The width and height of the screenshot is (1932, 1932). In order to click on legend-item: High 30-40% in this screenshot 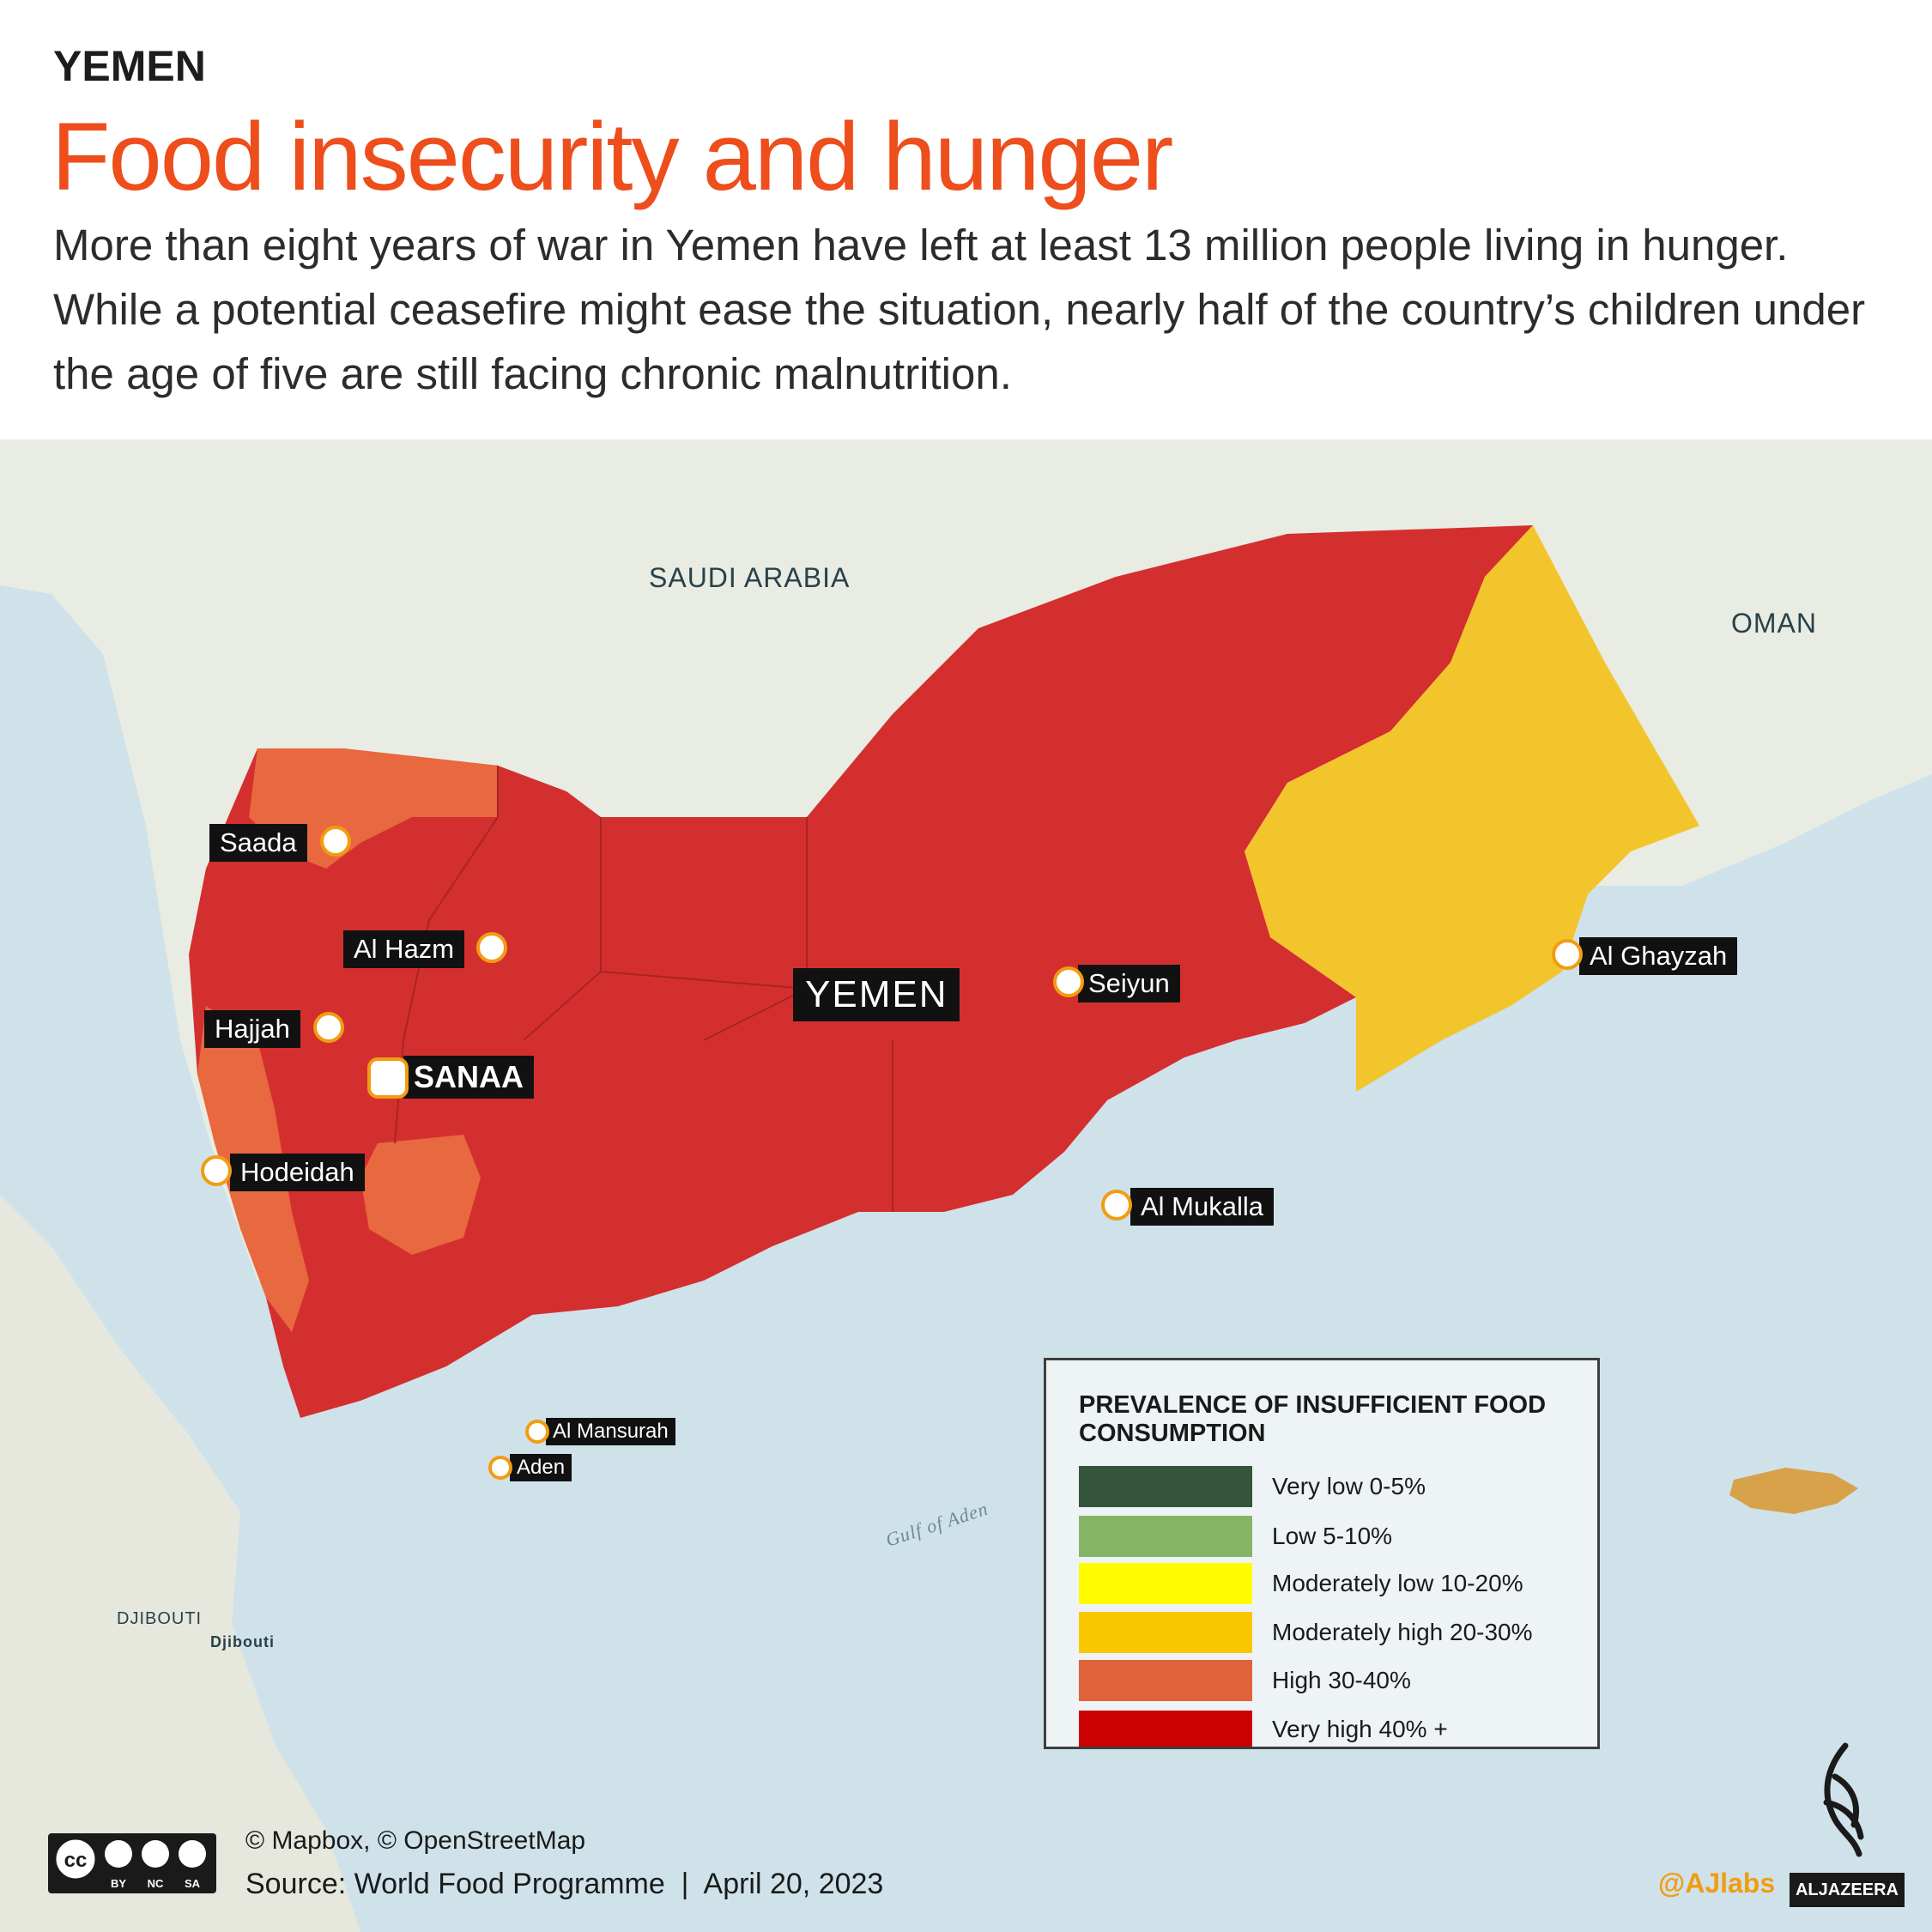, I will do `click(1332, 1682)`.